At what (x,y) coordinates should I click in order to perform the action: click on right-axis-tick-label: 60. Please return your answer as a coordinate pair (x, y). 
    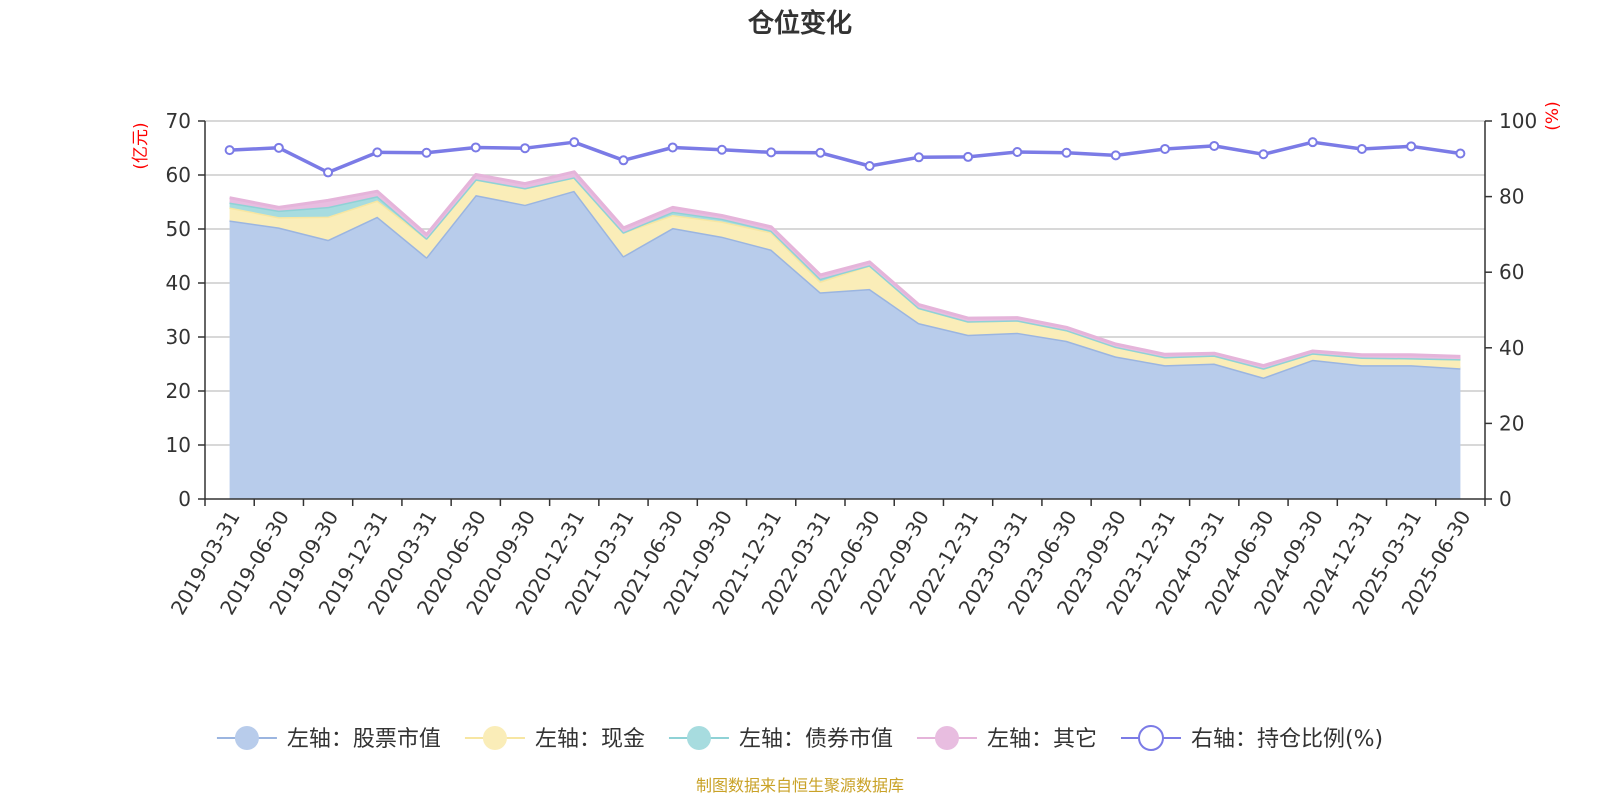
    Looking at the image, I should click on (1511, 272).